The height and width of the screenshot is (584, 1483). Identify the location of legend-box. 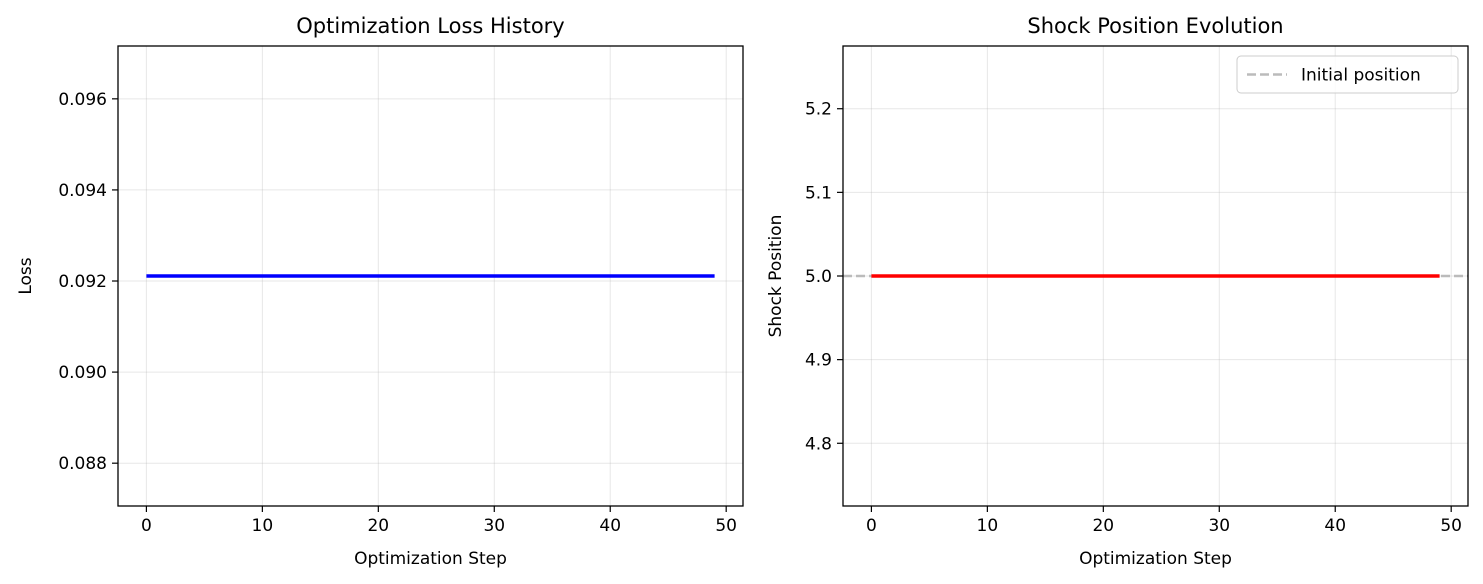
(1347, 74).